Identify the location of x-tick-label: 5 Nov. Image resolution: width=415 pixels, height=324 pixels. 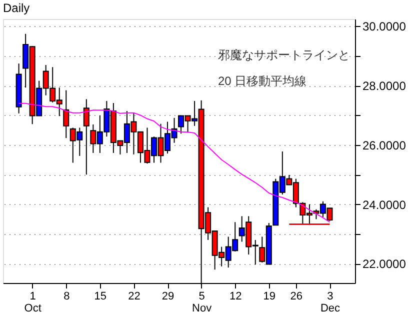
(202, 302).